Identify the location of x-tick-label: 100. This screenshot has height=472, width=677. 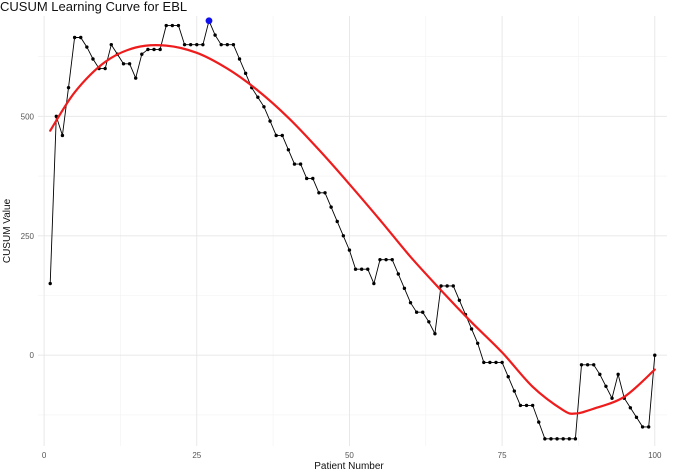
(655, 455).